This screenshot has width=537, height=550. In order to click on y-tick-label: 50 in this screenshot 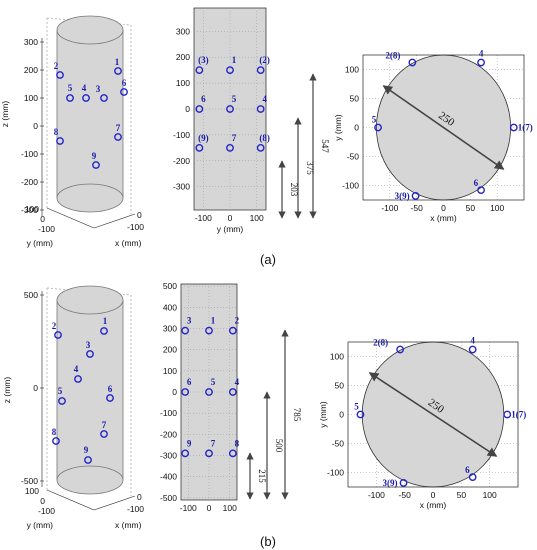, I will do `click(340, 386)`.